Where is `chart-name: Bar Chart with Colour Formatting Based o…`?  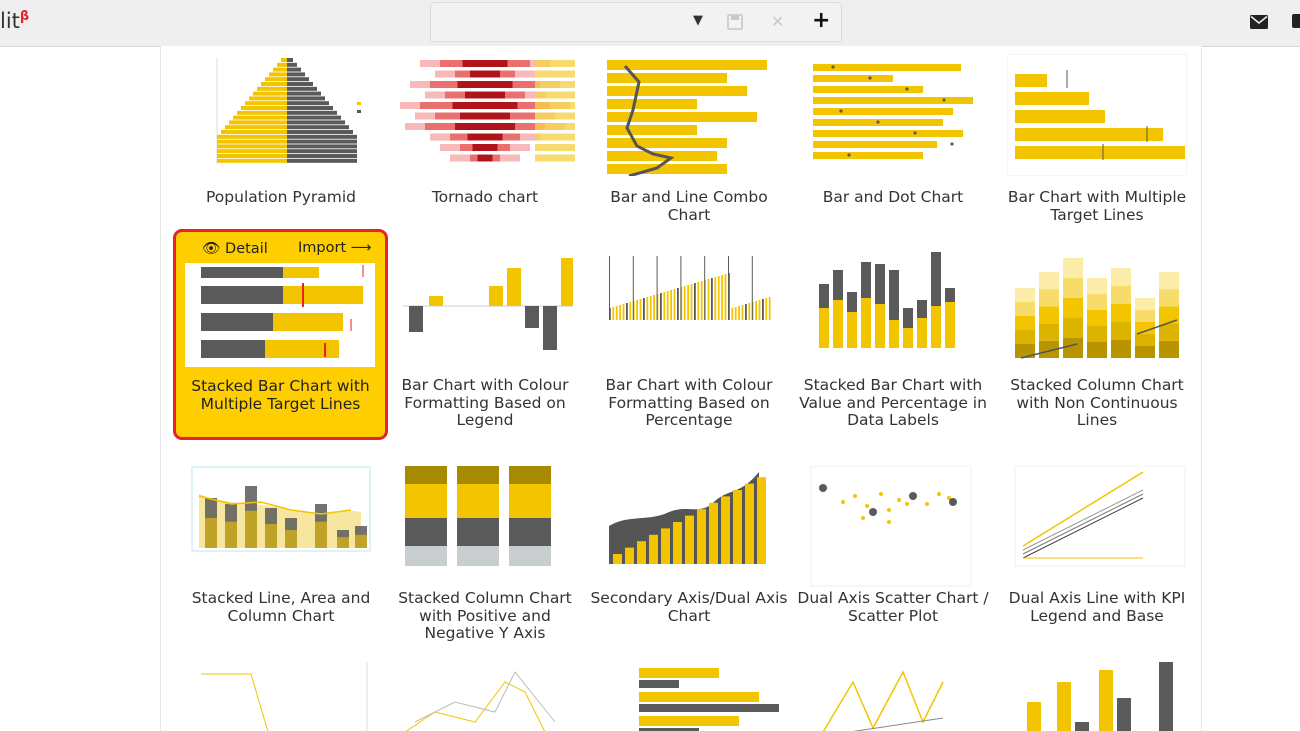 chart-name: Bar Chart with Colour Formatting Based o… is located at coordinates (689, 402).